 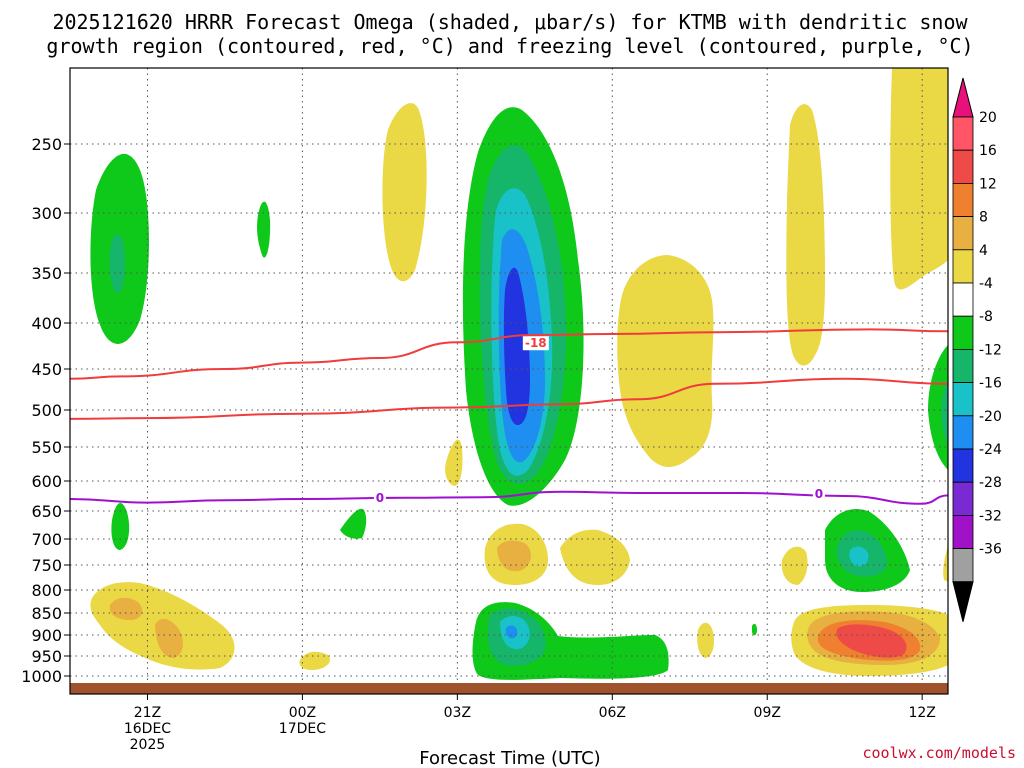 What do you see at coordinates (983, 218) in the screenshot?
I see `colorbar-label: 8` at bounding box center [983, 218].